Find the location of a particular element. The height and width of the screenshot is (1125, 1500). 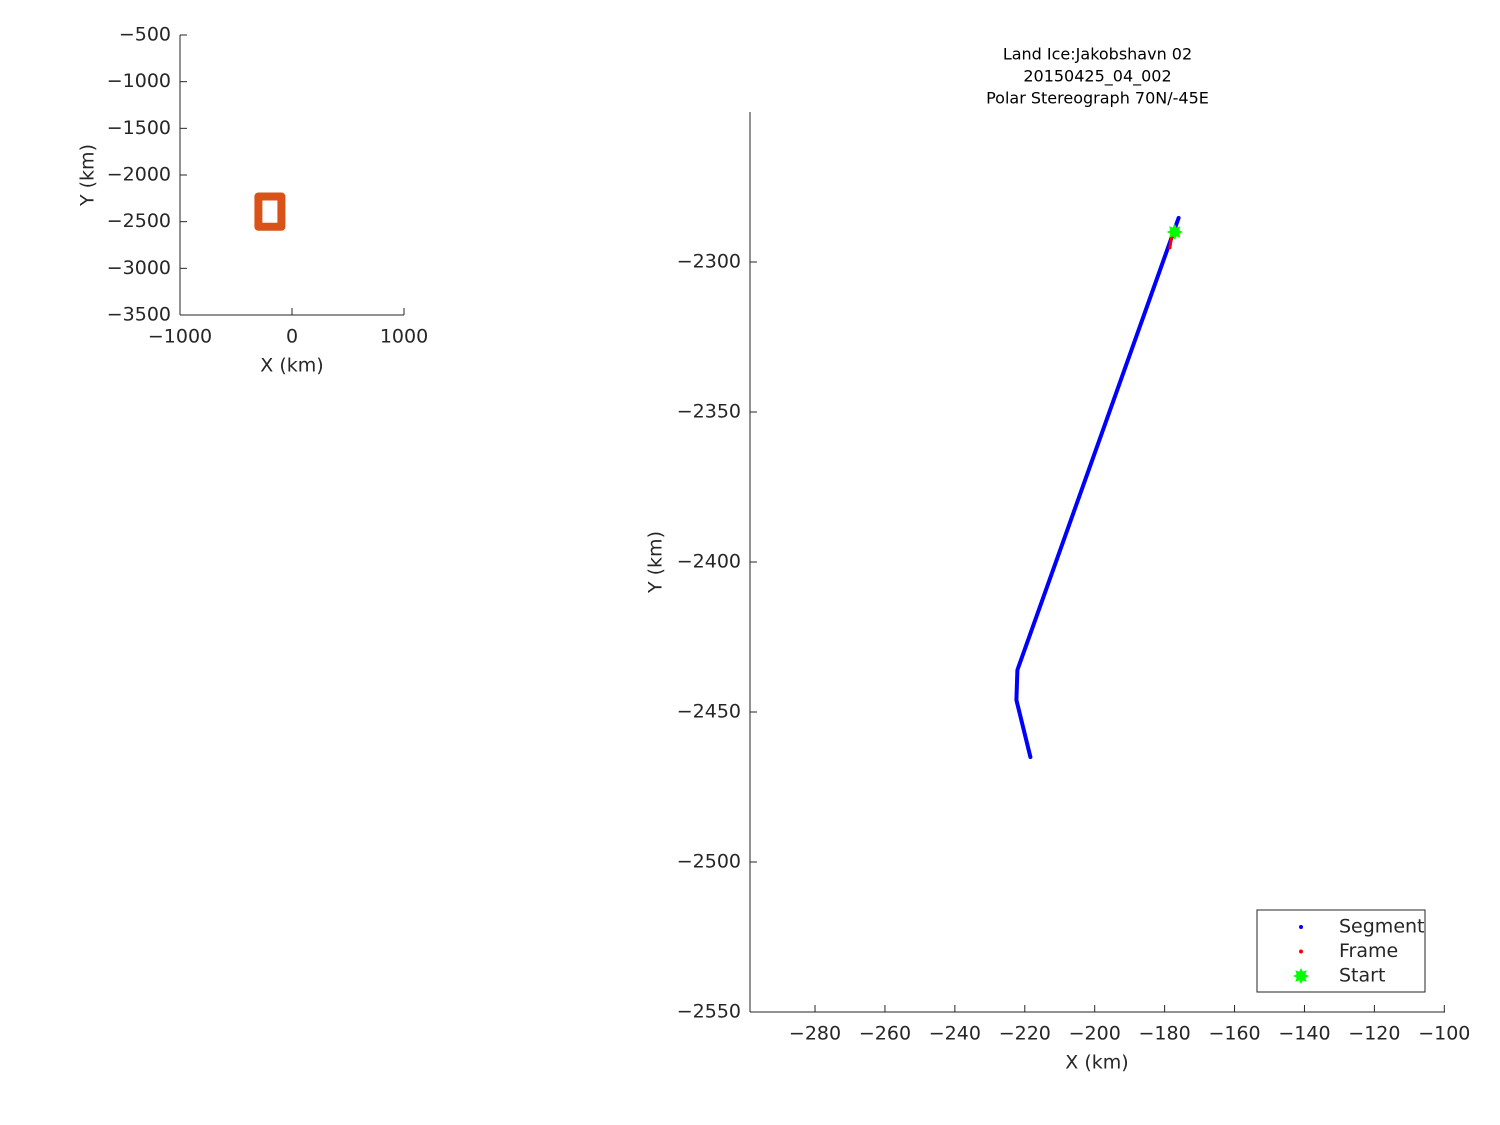

y-tick-label: −3500 is located at coordinates (139, 315).